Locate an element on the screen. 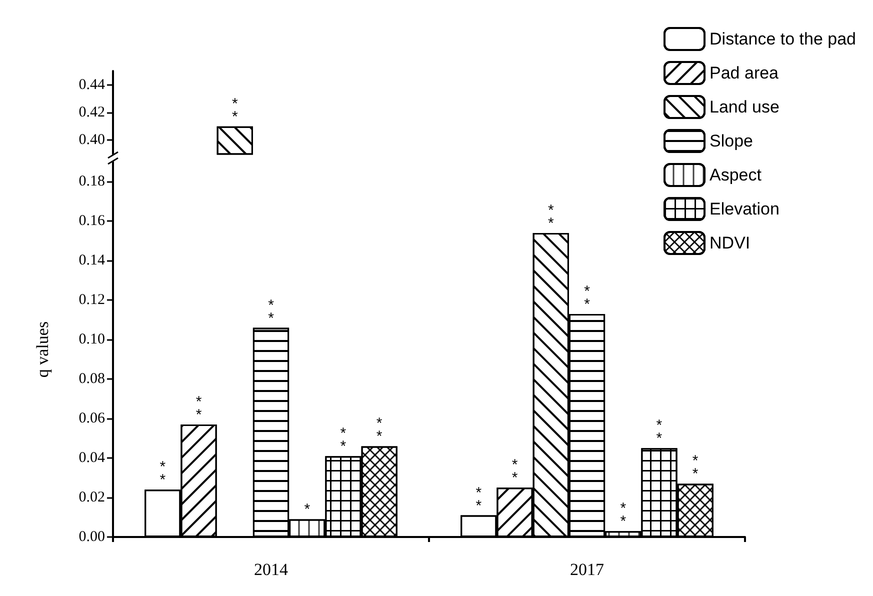  y-tick-label: 0.00 is located at coordinates (91, 537).